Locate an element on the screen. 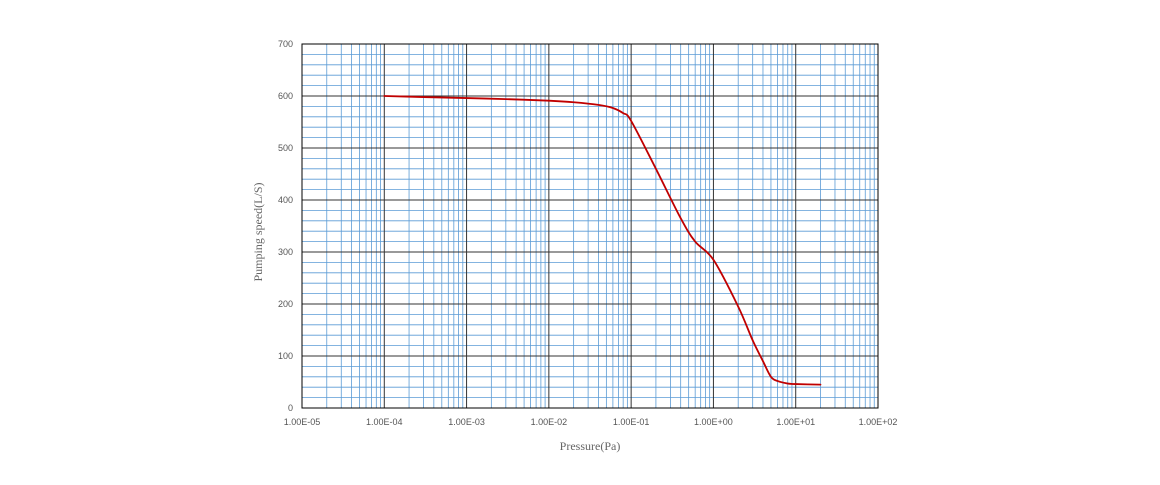  y-tick-label: 600 is located at coordinates (285, 96).